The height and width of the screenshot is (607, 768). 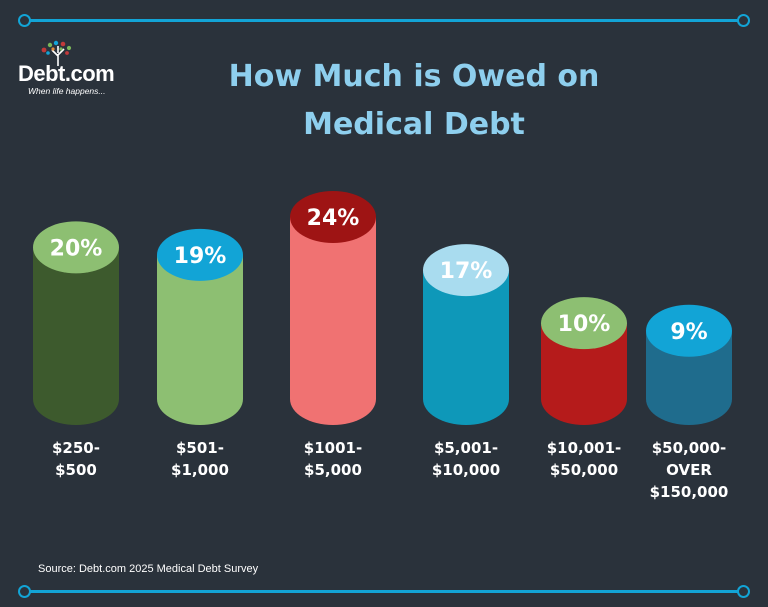 I want to click on data-label: 9%, so click(x=688, y=332).